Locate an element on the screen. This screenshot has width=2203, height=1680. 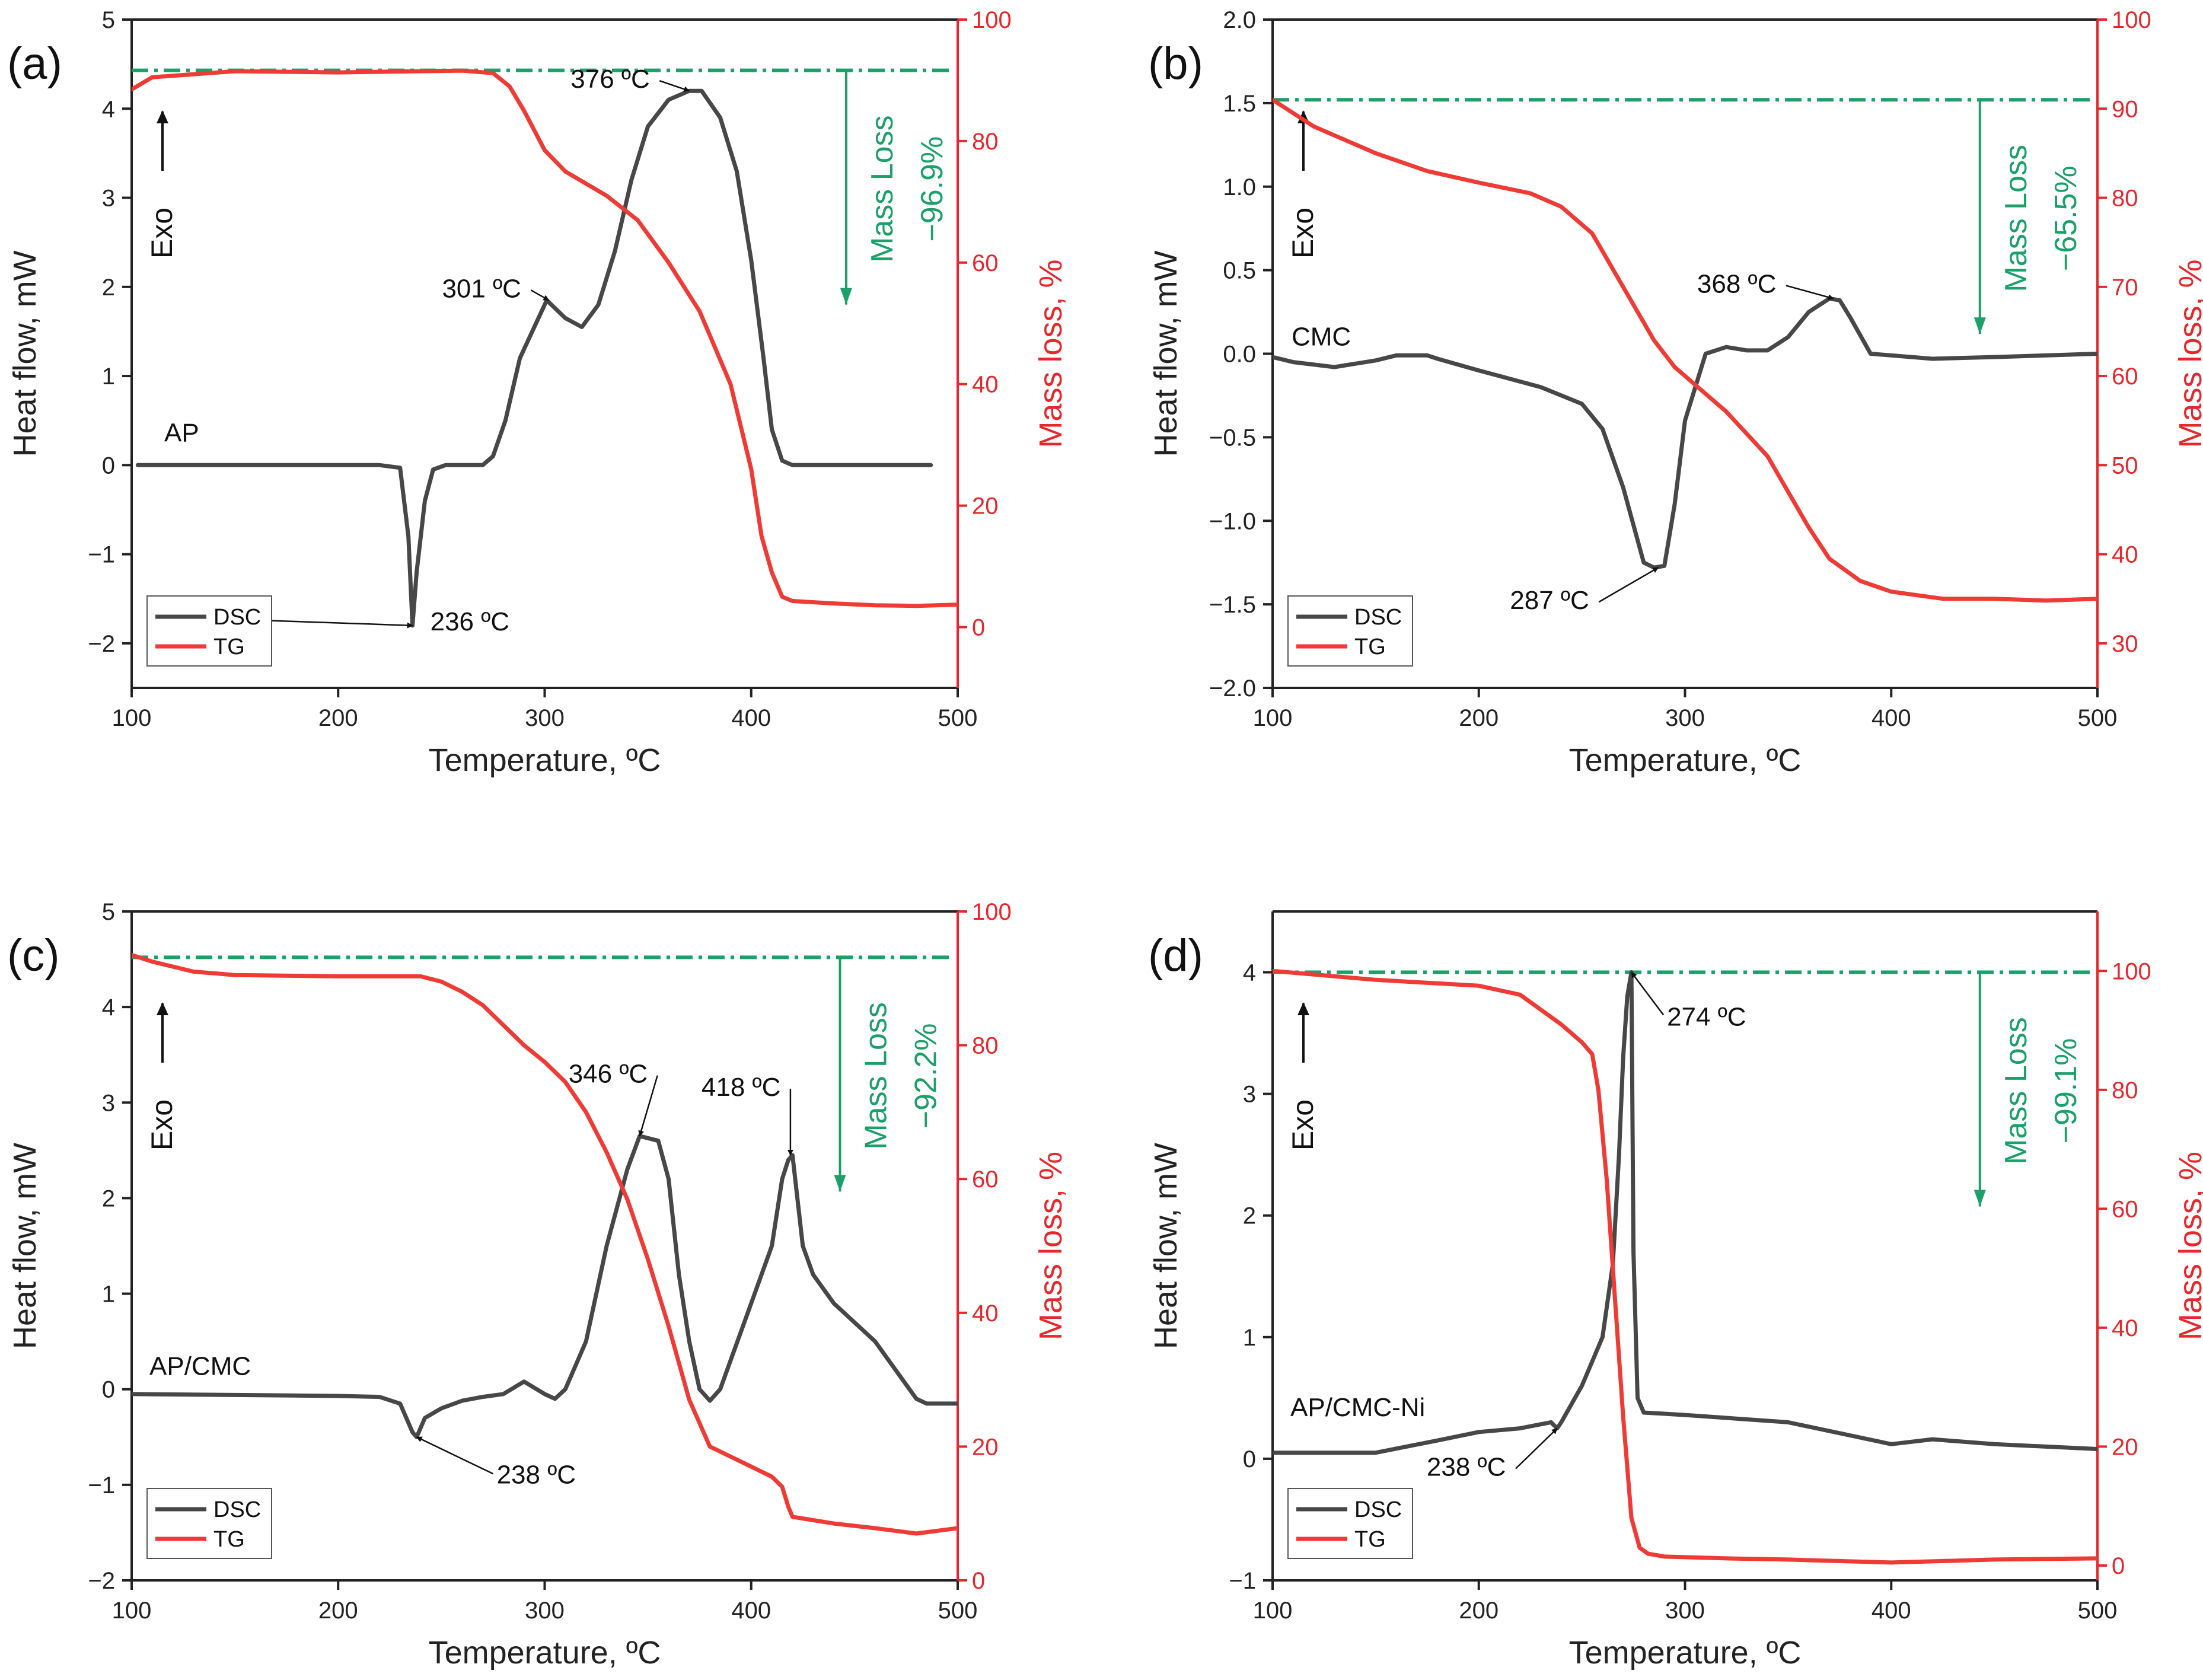
peak-annotation: 368 ºC is located at coordinates (1736, 284).